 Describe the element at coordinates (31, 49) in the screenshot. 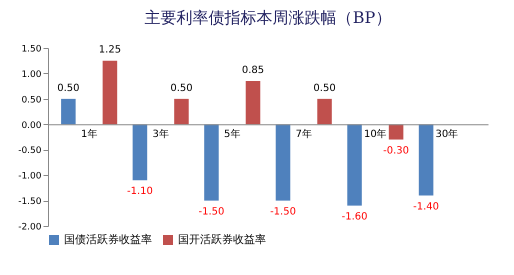

I see `y-tick-label: 1.50` at that location.